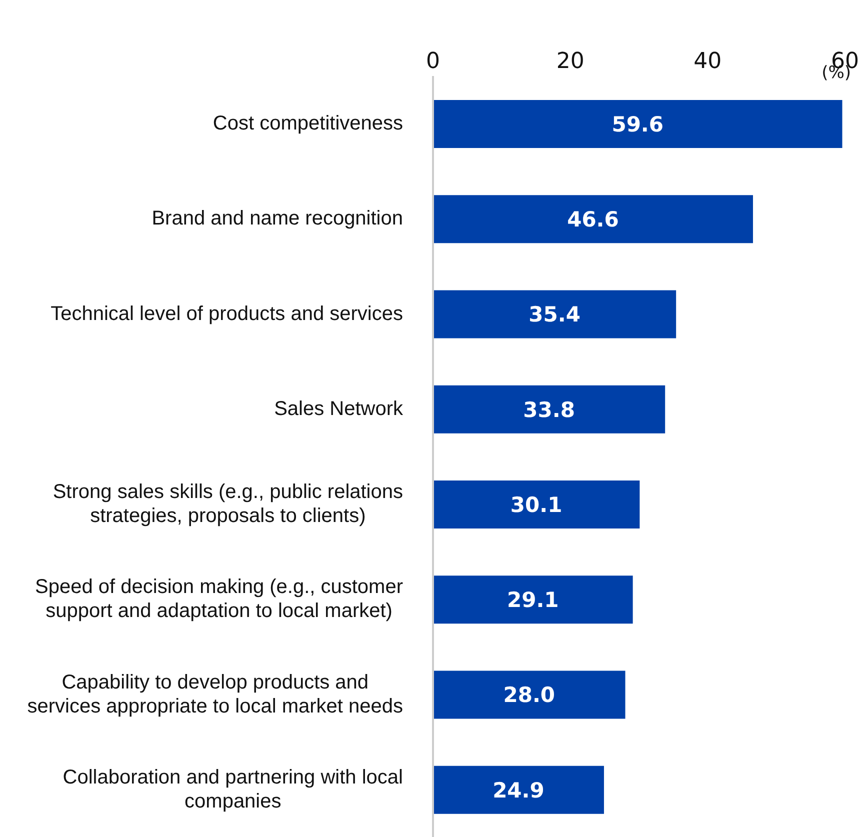 The image size is (865, 837). What do you see at coordinates (708, 61) in the screenshot?
I see `x-tick-label: 40` at bounding box center [708, 61].